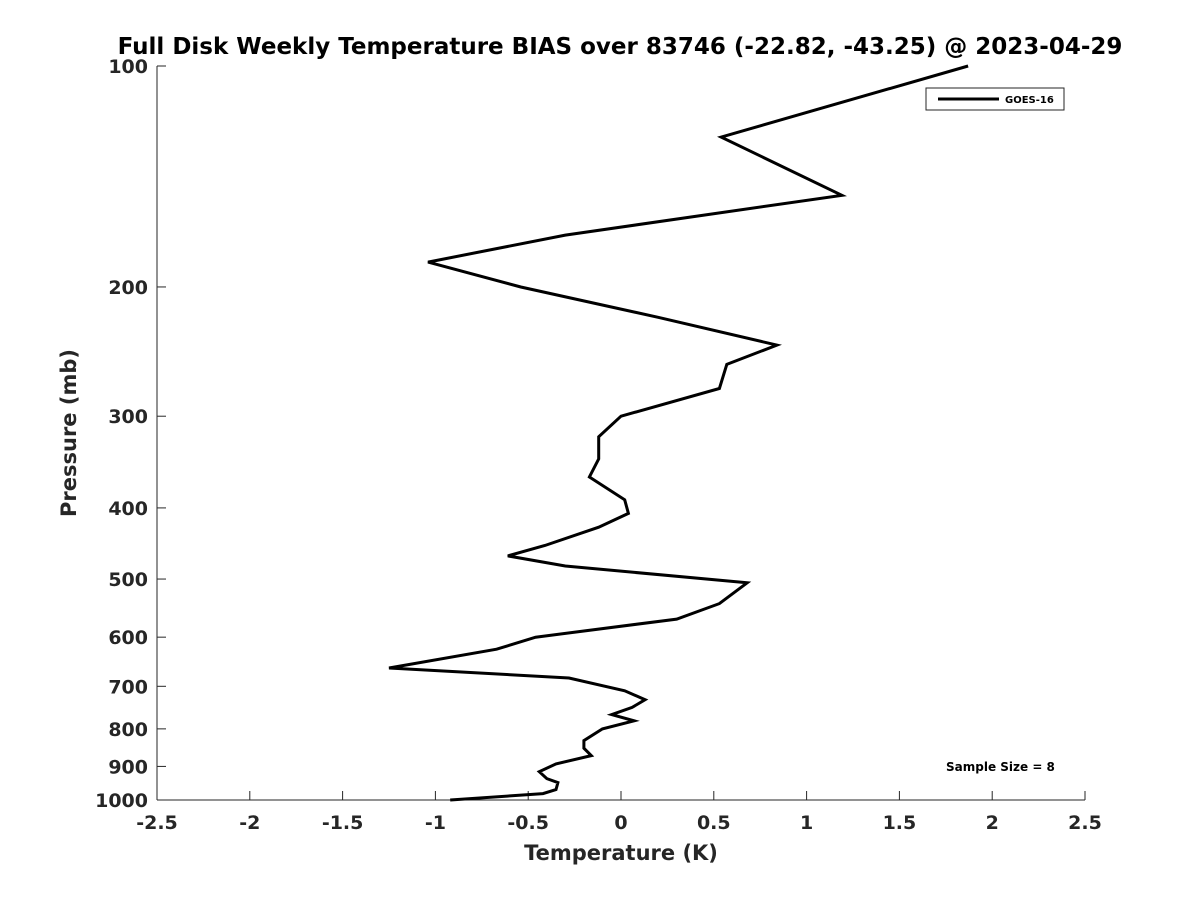  Describe the element at coordinates (1085, 823) in the screenshot. I see `x-tick-label: 2.5` at that location.